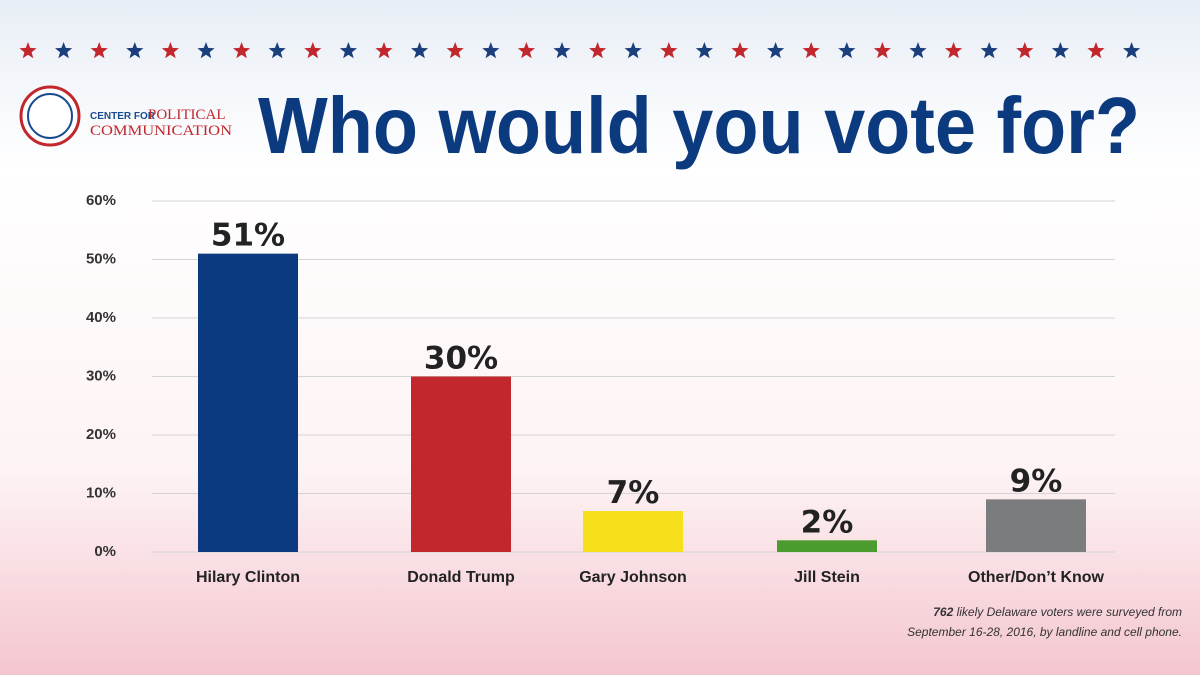 Image resolution: width=1200 pixels, height=675 pixels. What do you see at coordinates (461, 359) in the screenshot?
I see `value-label: 30%` at bounding box center [461, 359].